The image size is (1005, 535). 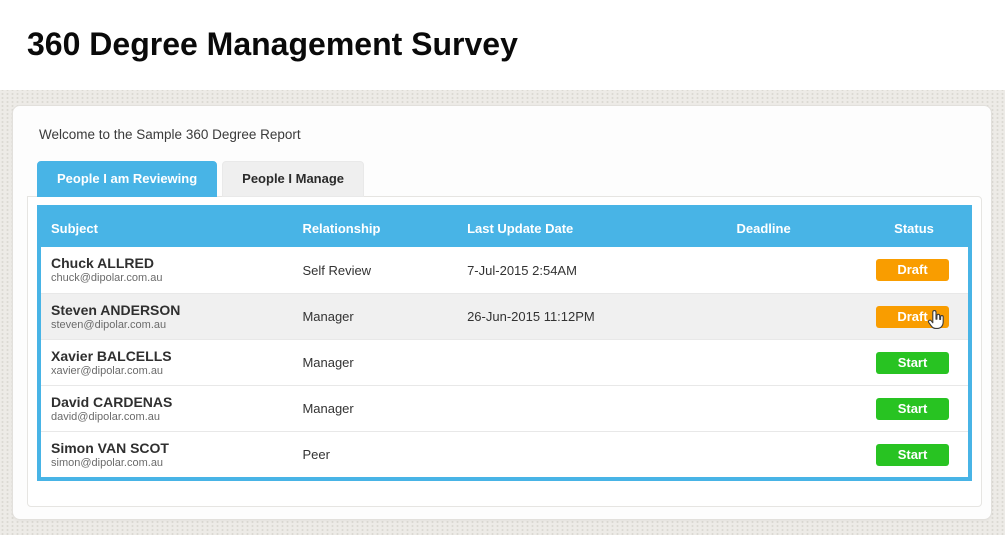 What do you see at coordinates (341, 228) in the screenshot?
I see `column-header-relationship: Relationship` at bounding box center [341, 228].